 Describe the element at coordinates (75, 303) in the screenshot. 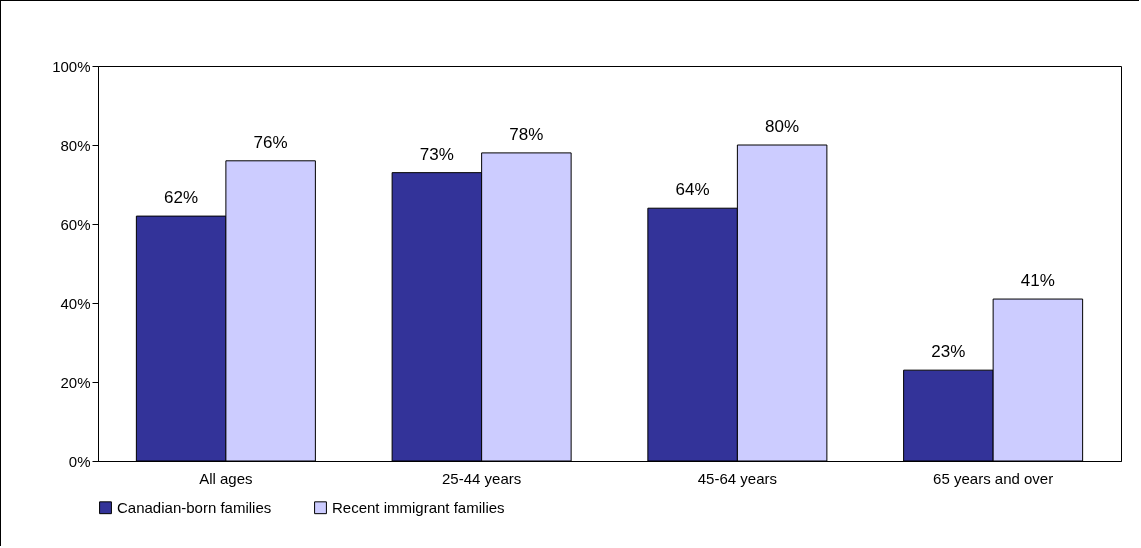

I see `y-tick-label: 40%` at that location.